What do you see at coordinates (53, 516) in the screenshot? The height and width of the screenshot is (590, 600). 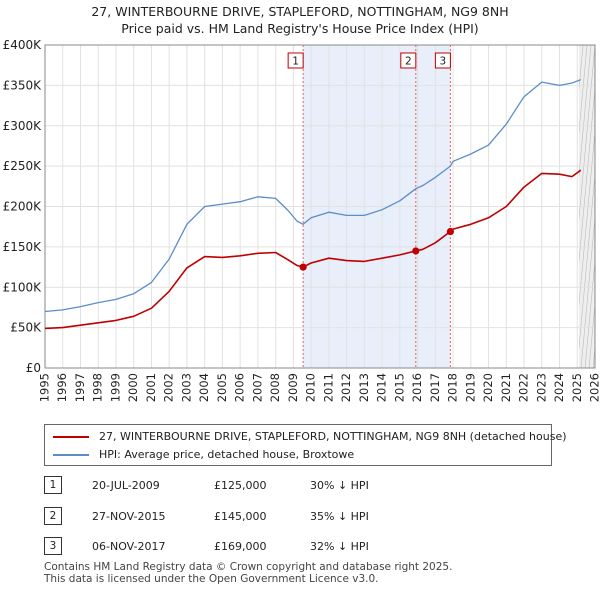 I see `sale-marker-badge: 2` at bounding box center [53, 516].